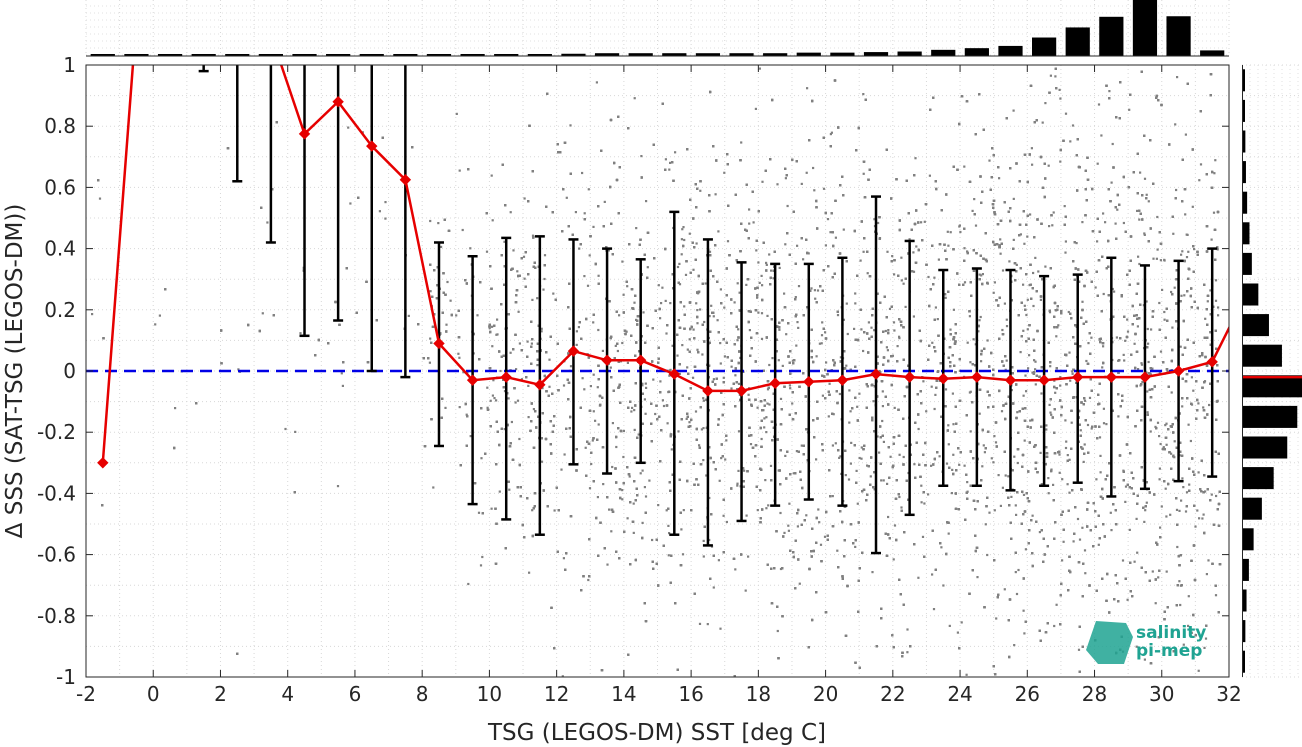 The height and width of the screenshot is (747, 1302). I want to click on right-histogram-panel, so click(1272, 371).